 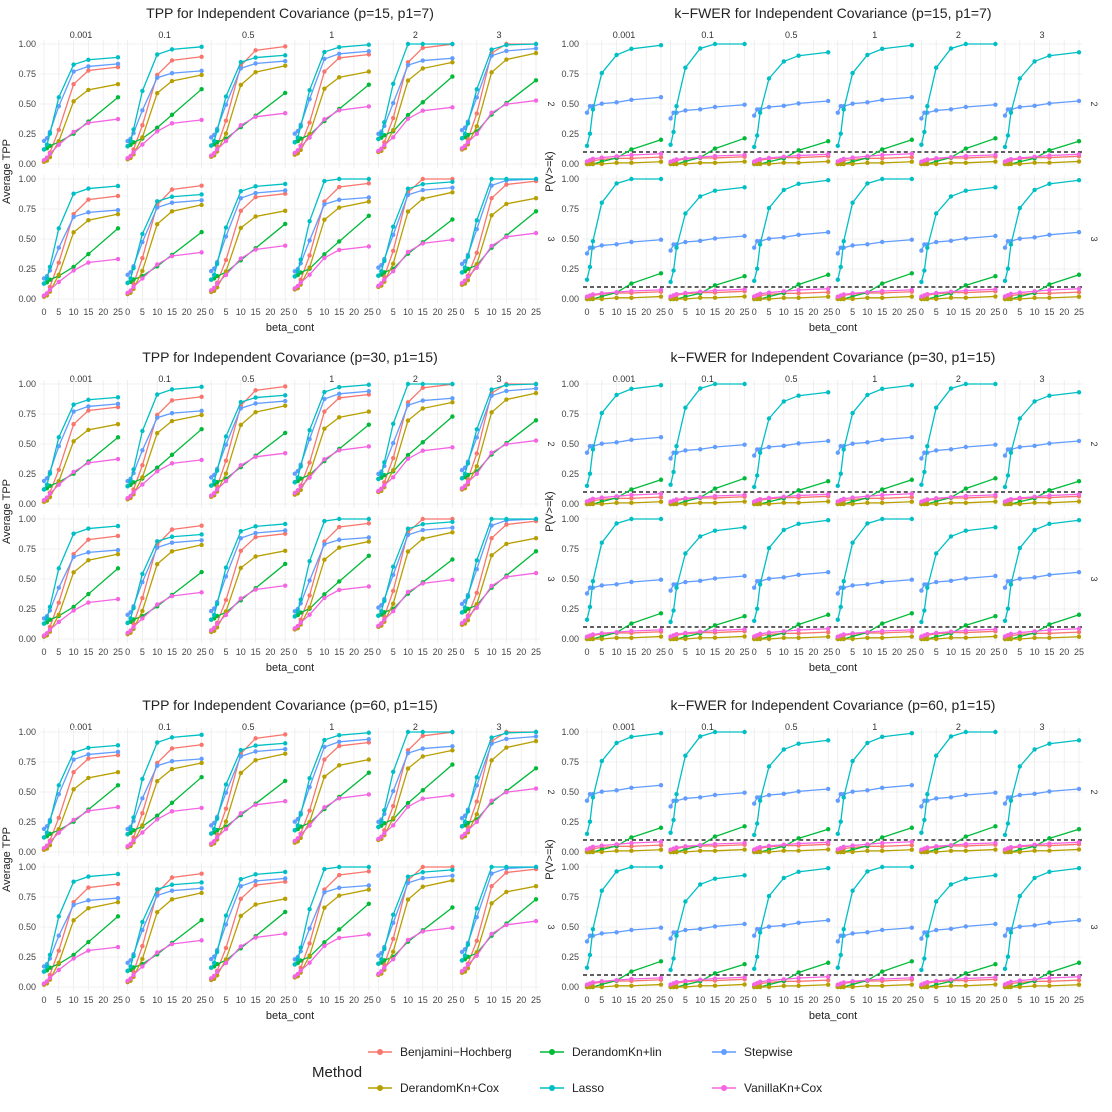 What do you see at coordinates (813, 652) in the screenshot?
I see `x-tick-label: 20` at bounding box center [813, 652].